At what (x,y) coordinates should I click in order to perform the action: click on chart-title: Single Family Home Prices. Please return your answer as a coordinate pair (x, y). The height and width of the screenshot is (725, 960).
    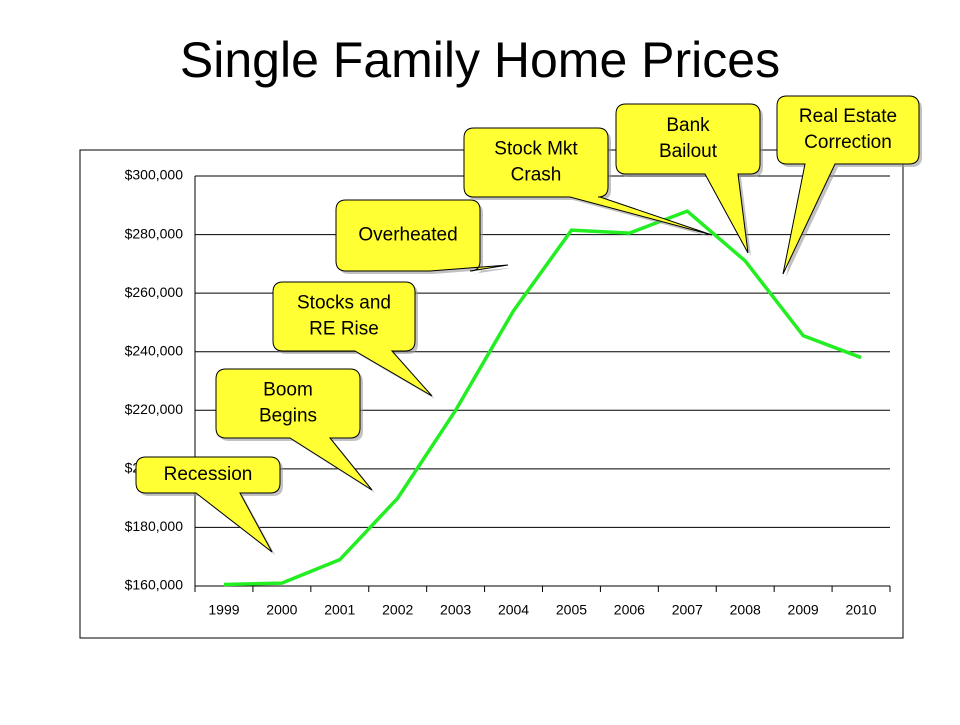
    Looking at the image, I should click on (480, 60).